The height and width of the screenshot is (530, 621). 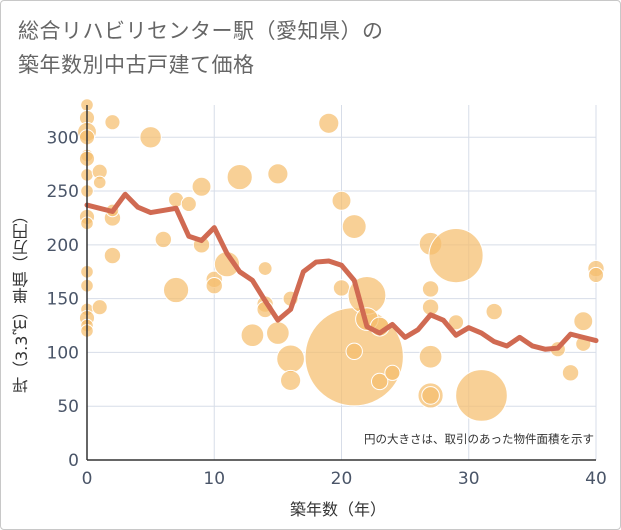 I want to click on chart-title: 総合リハビリセンター駅（愛知県）の 築年数別中古戸建て価格, so click(x=201, y=48).